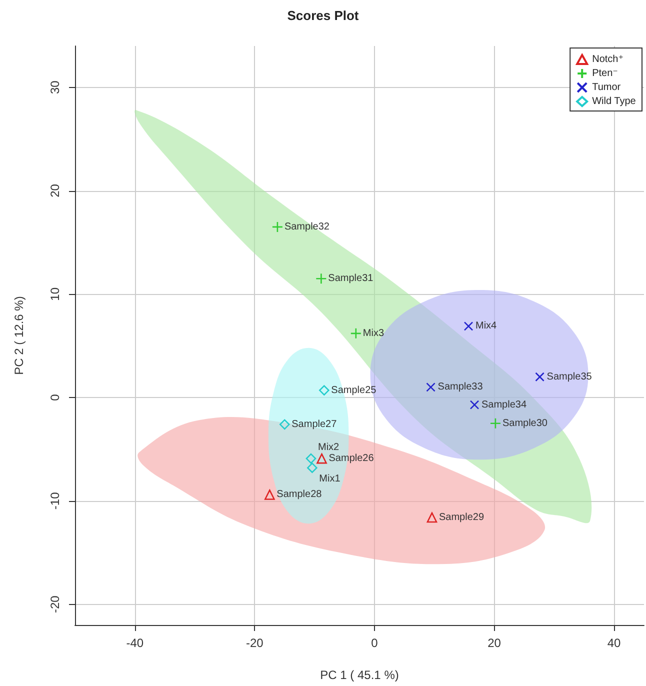  What do you see at coordinates (351, 278) in the screenshot?
I see `annotation: Sample31` at bounding box center [351, 278].